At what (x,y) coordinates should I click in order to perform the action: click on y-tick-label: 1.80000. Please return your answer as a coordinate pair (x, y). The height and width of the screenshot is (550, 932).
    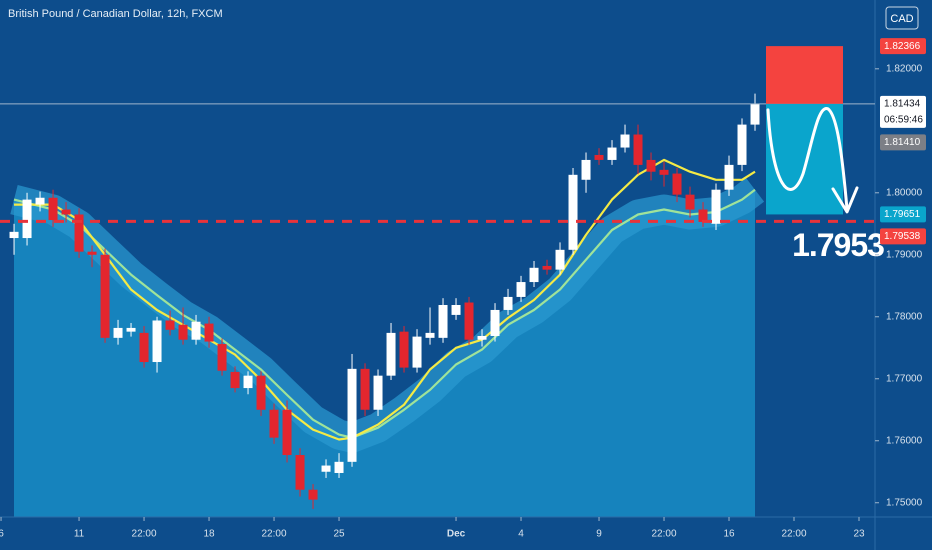
    Looking at the image, I should click on (904, 192).